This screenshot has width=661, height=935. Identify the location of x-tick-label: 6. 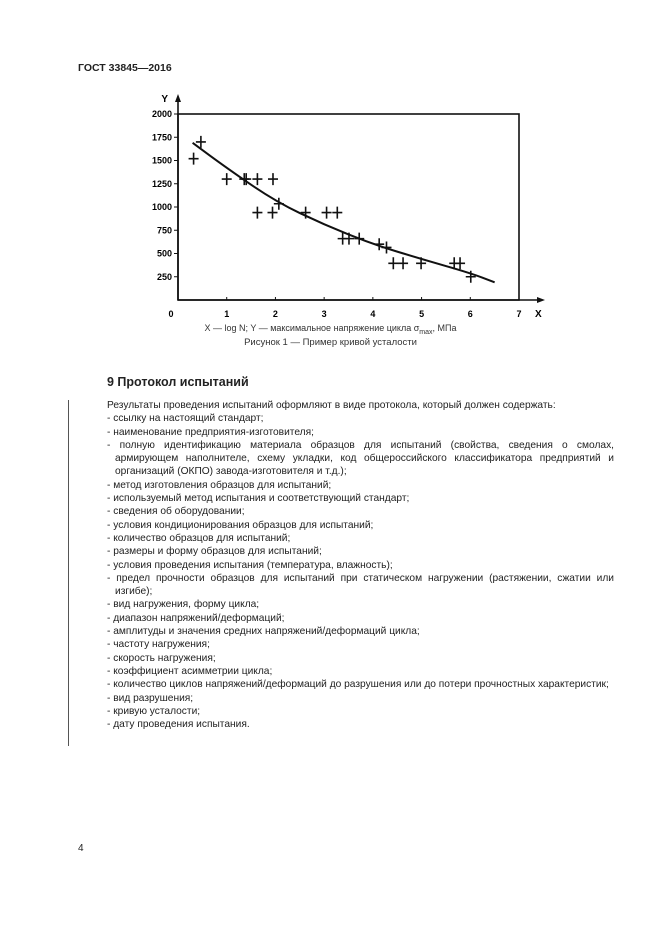
(470, 314).